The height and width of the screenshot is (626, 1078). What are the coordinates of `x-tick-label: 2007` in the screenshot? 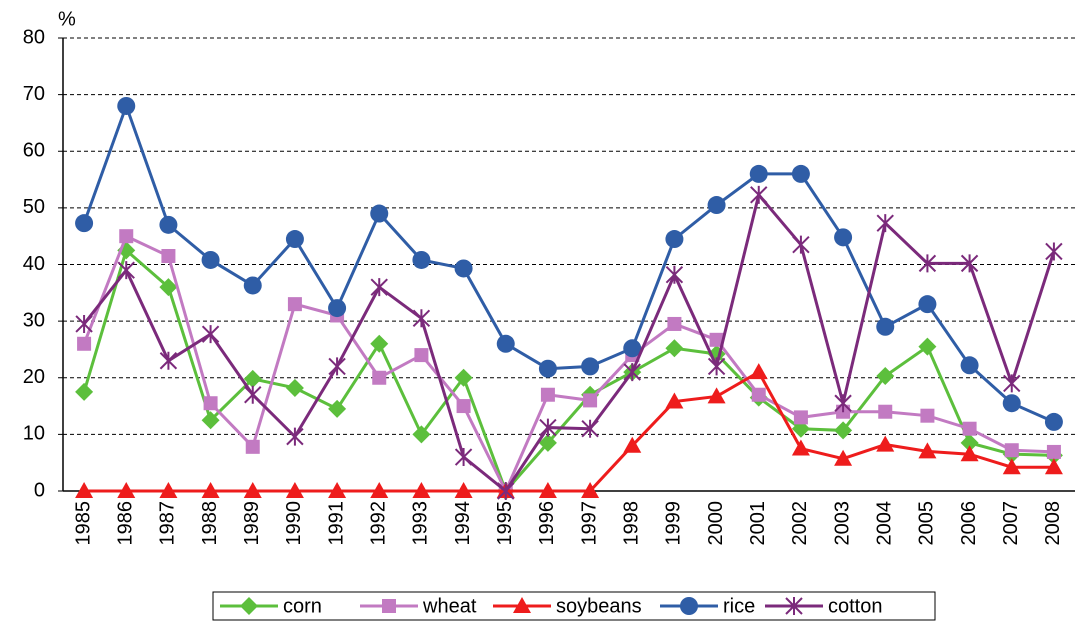 It's located at (1011, 523).